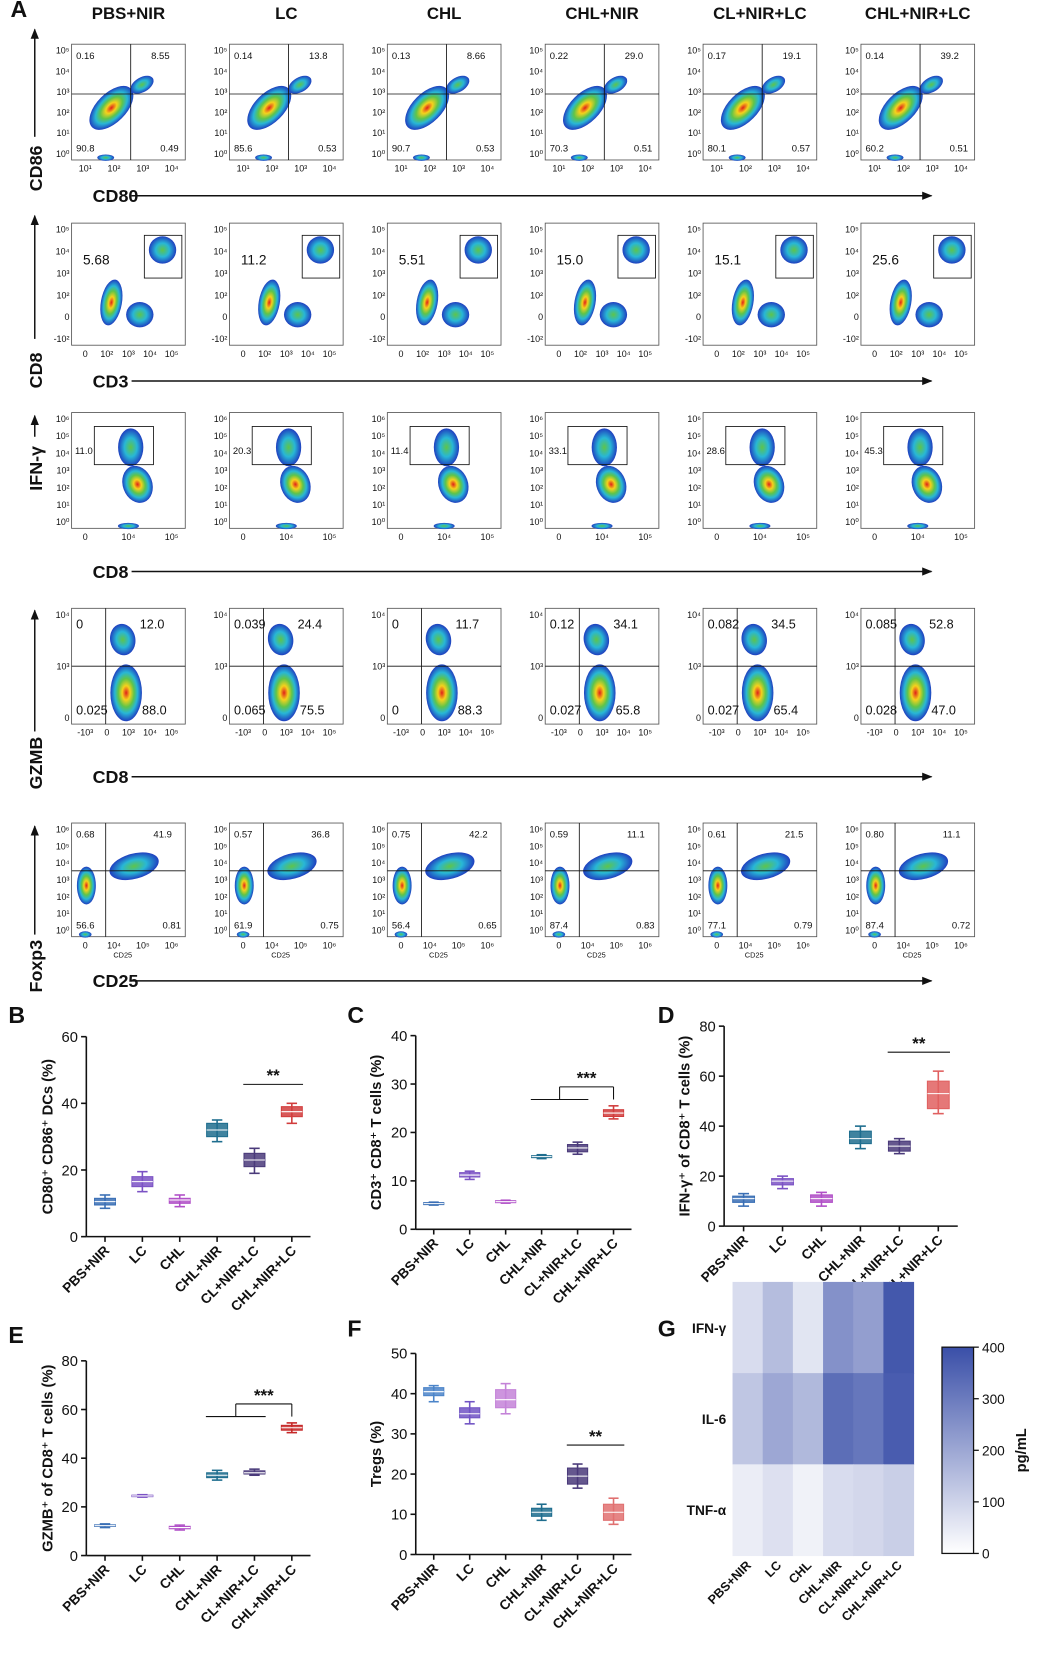  What do you see at coordinates (786, 710) in the screenshot?
I see `gate-percentage: 65.4` at bounding box center [786, 710].